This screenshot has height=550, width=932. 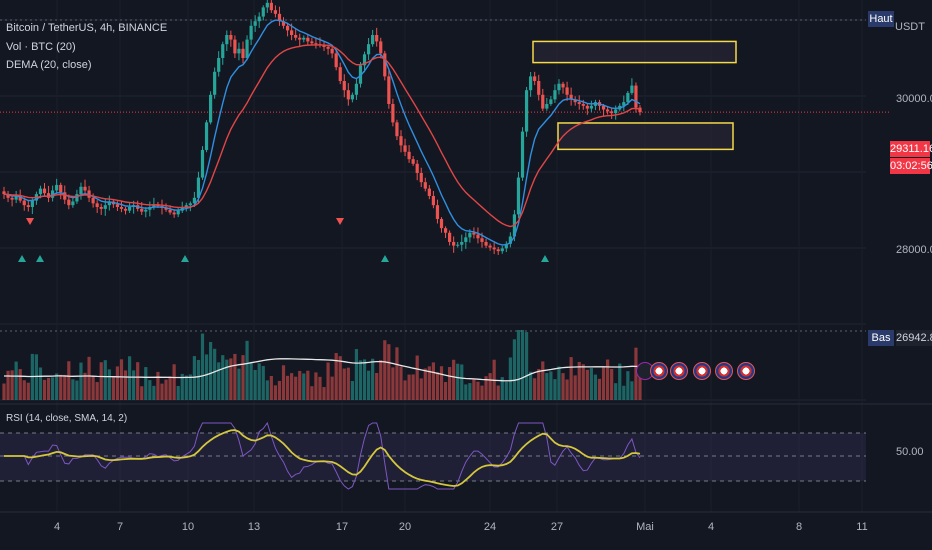 What do you see at coordinates (22, 258) in the screenshot?
I see `buy-signal-icon` at bounding box center [22, 258].